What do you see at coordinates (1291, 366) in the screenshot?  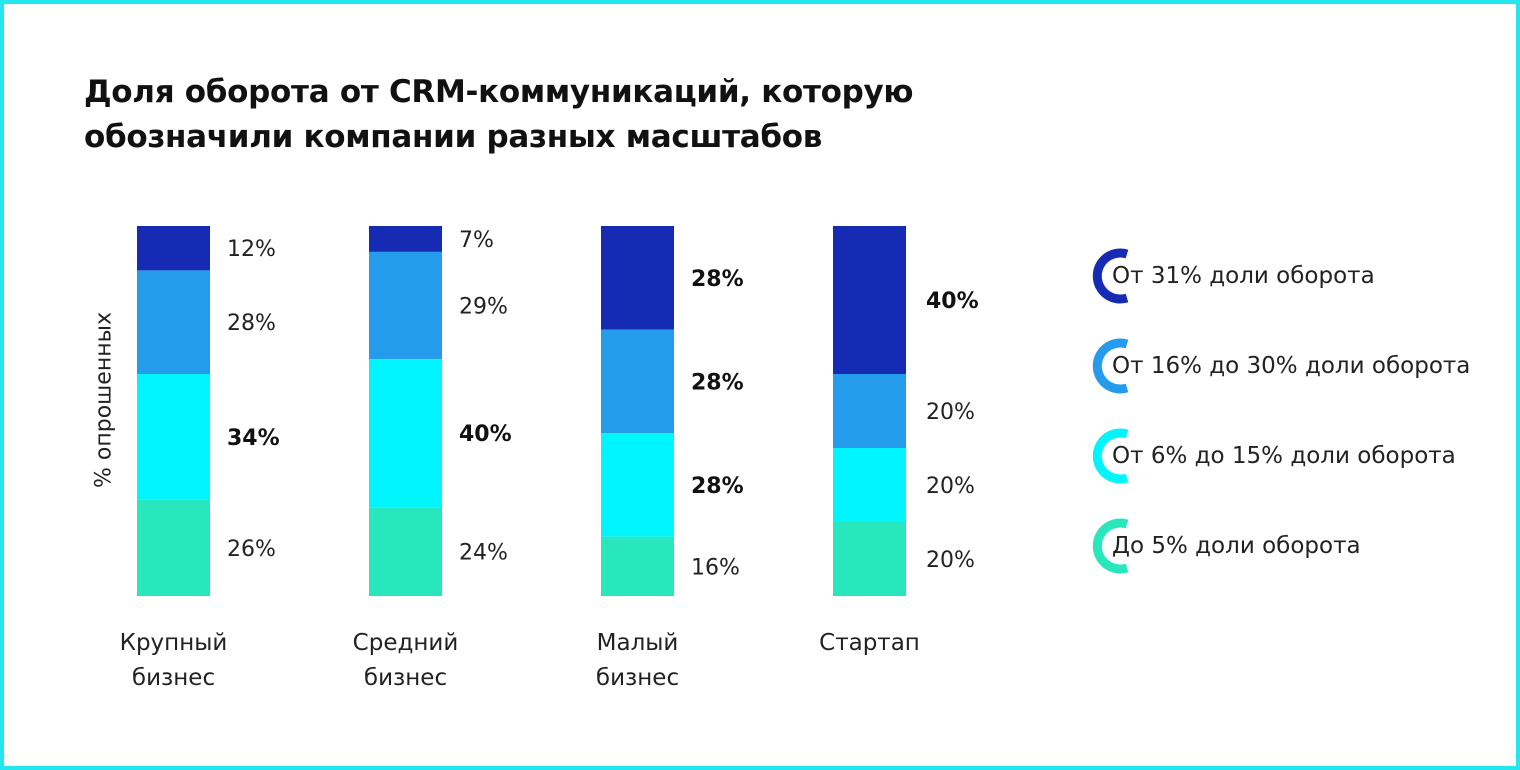 I see `legend-label: От 16% до 30% доли оборота` at bounding box center [1291, 366].